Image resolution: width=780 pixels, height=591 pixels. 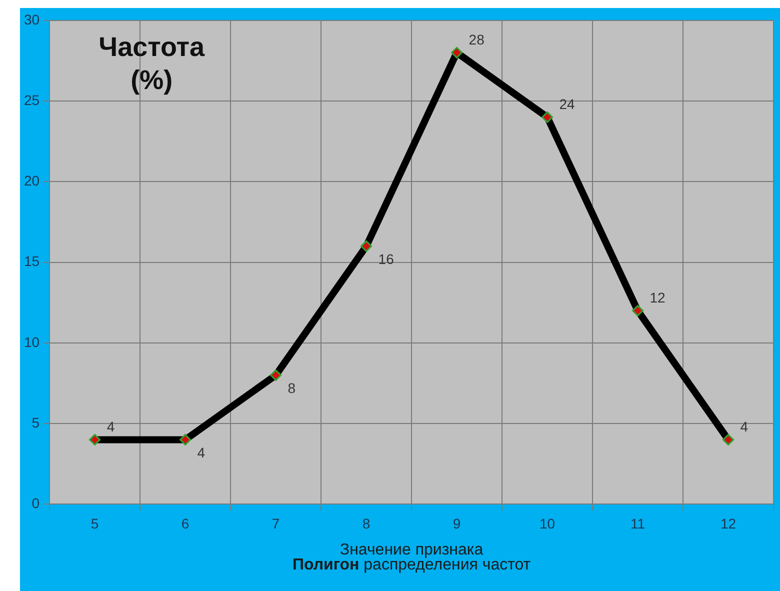 What do you see at coordinates (292, 388) in the screenshot?
I see `data-label: 8` at bounding box center [292, 388].